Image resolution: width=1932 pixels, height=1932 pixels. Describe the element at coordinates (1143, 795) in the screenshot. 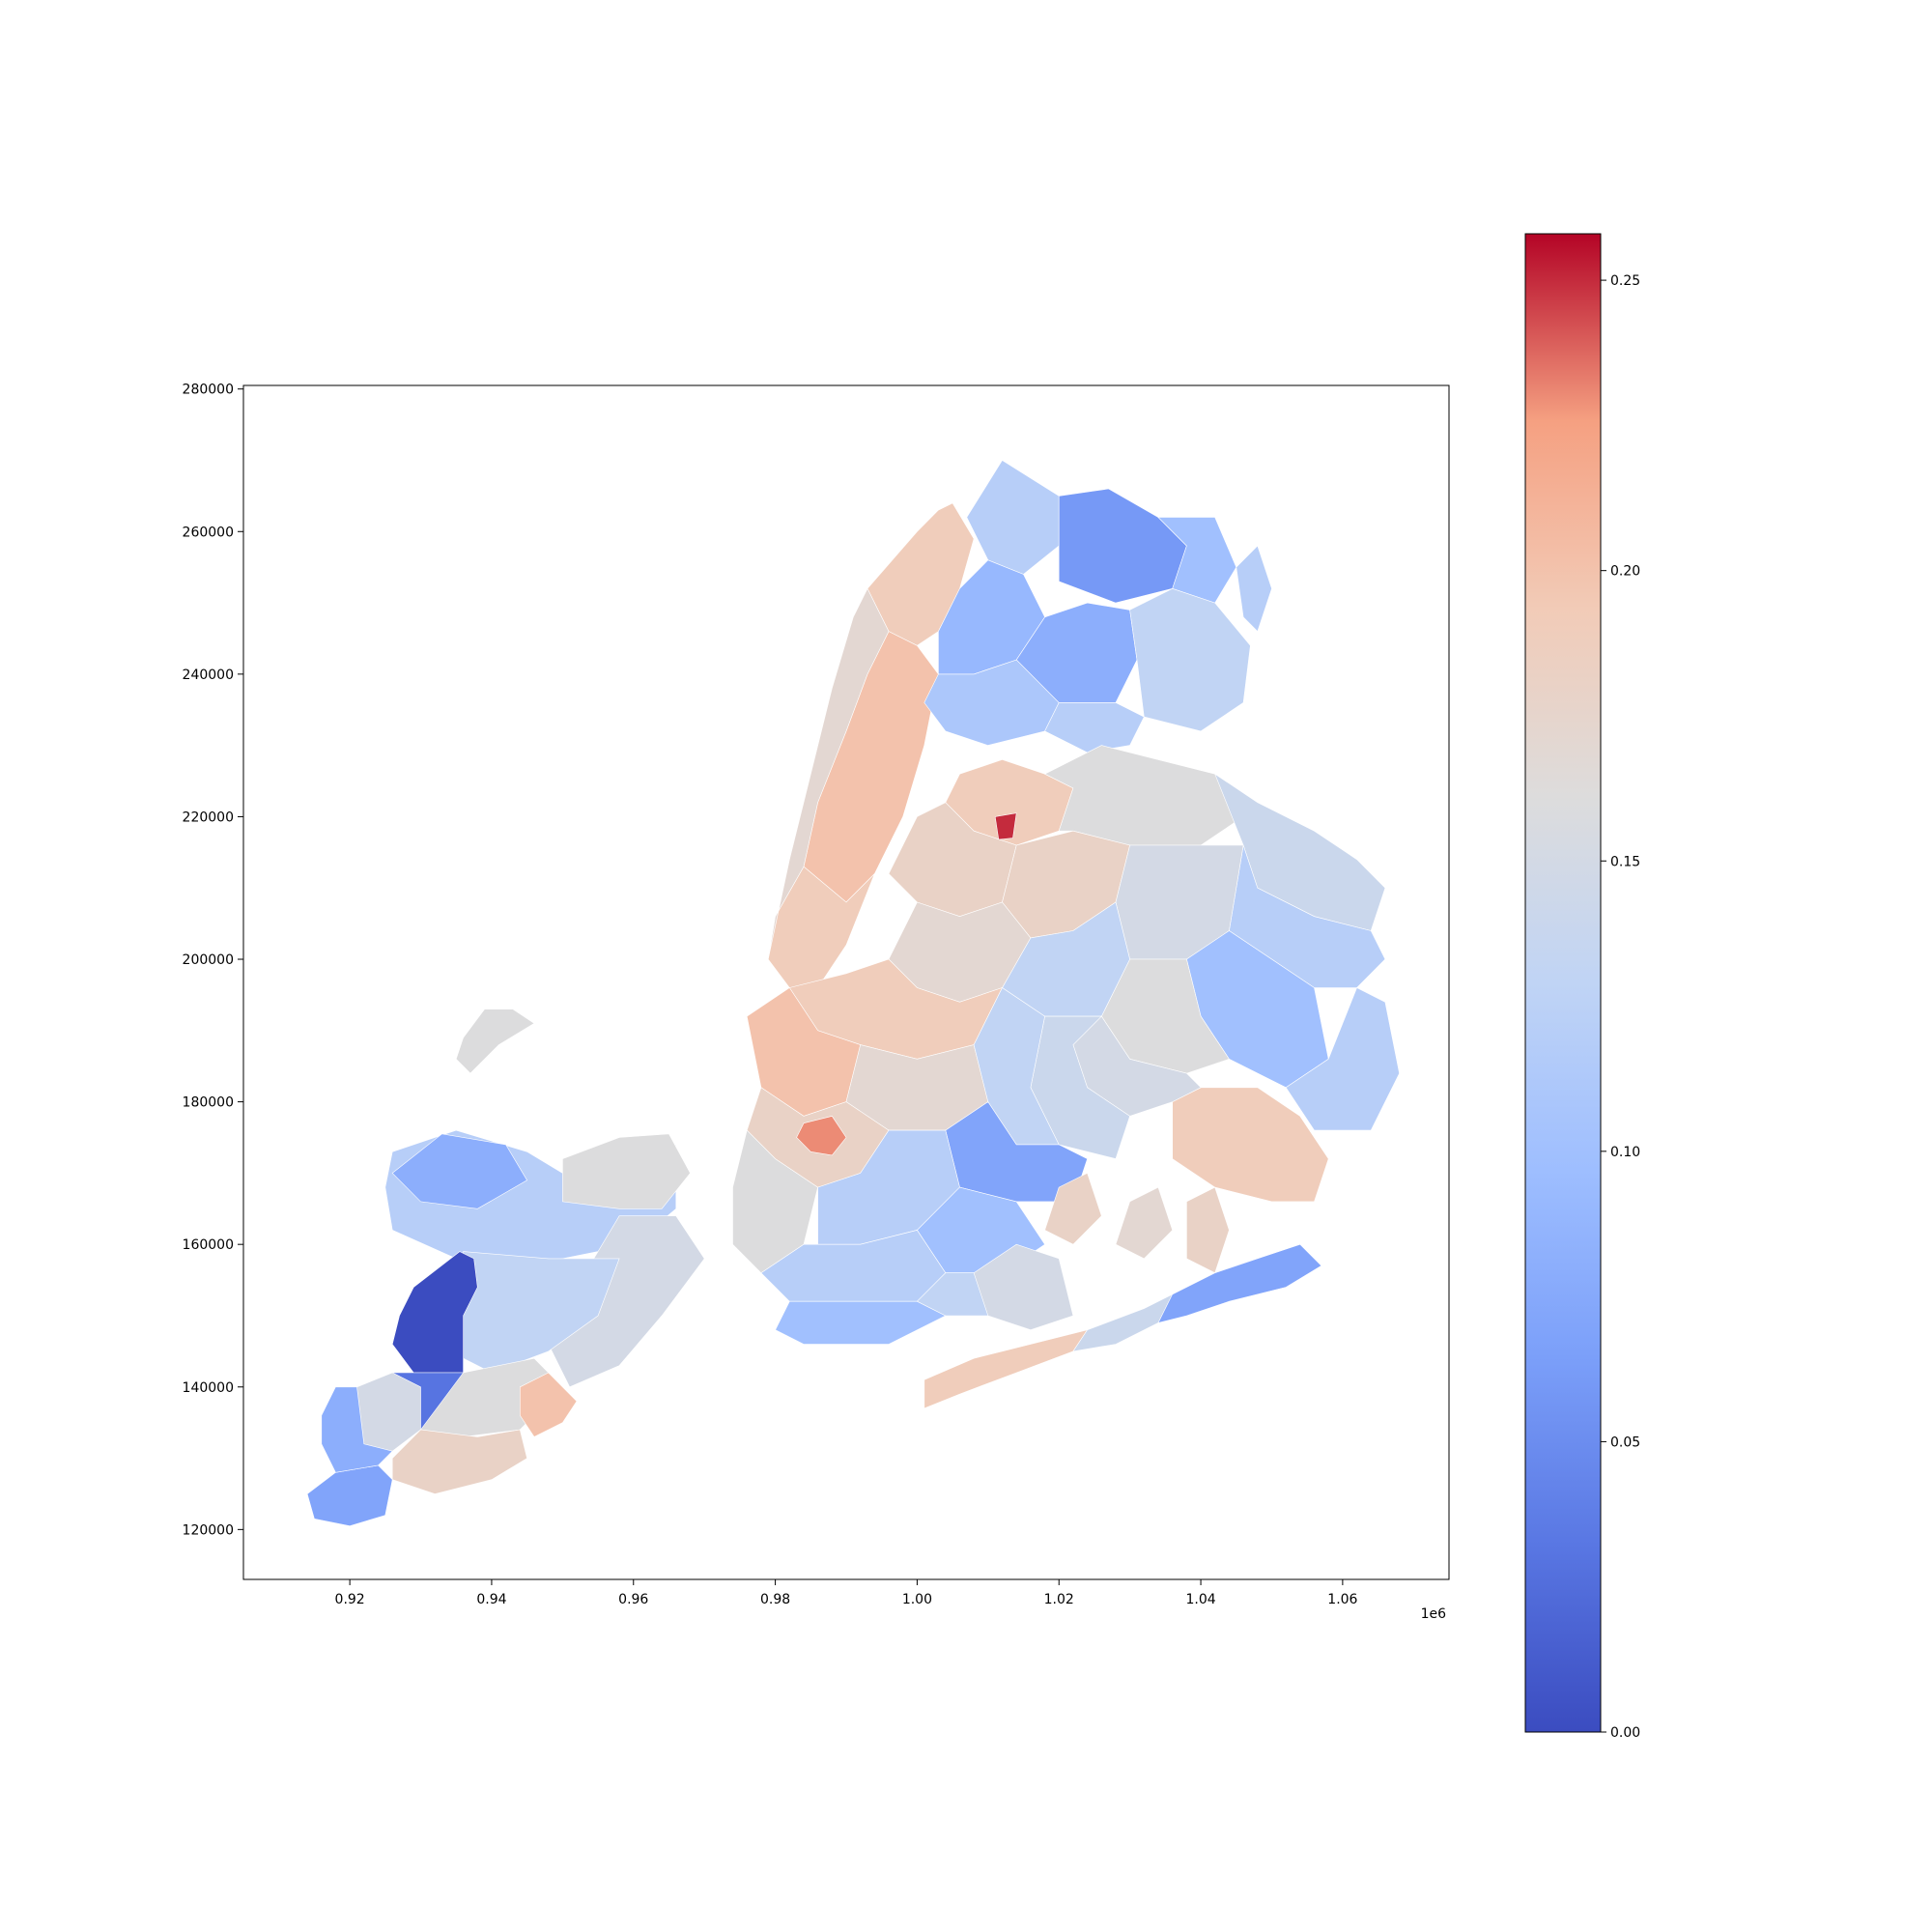

I see `region-queens-north` at that location.